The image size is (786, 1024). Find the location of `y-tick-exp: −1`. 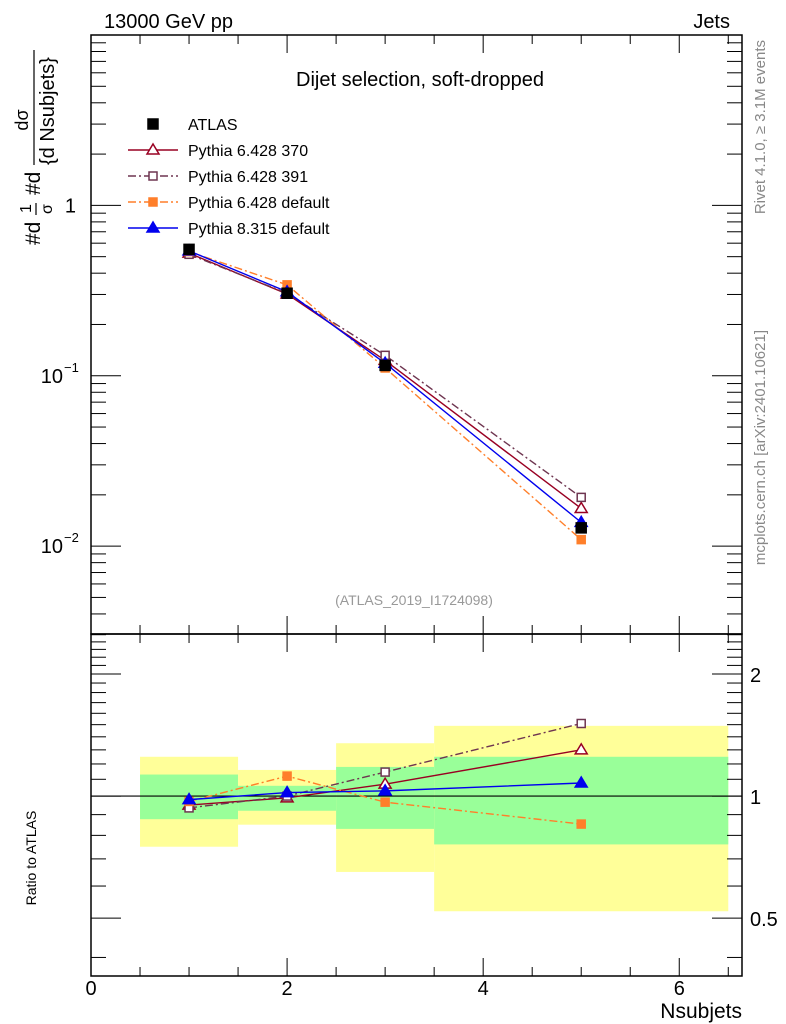

y-tick-exp: −1 is located at coordinates (71, 367).